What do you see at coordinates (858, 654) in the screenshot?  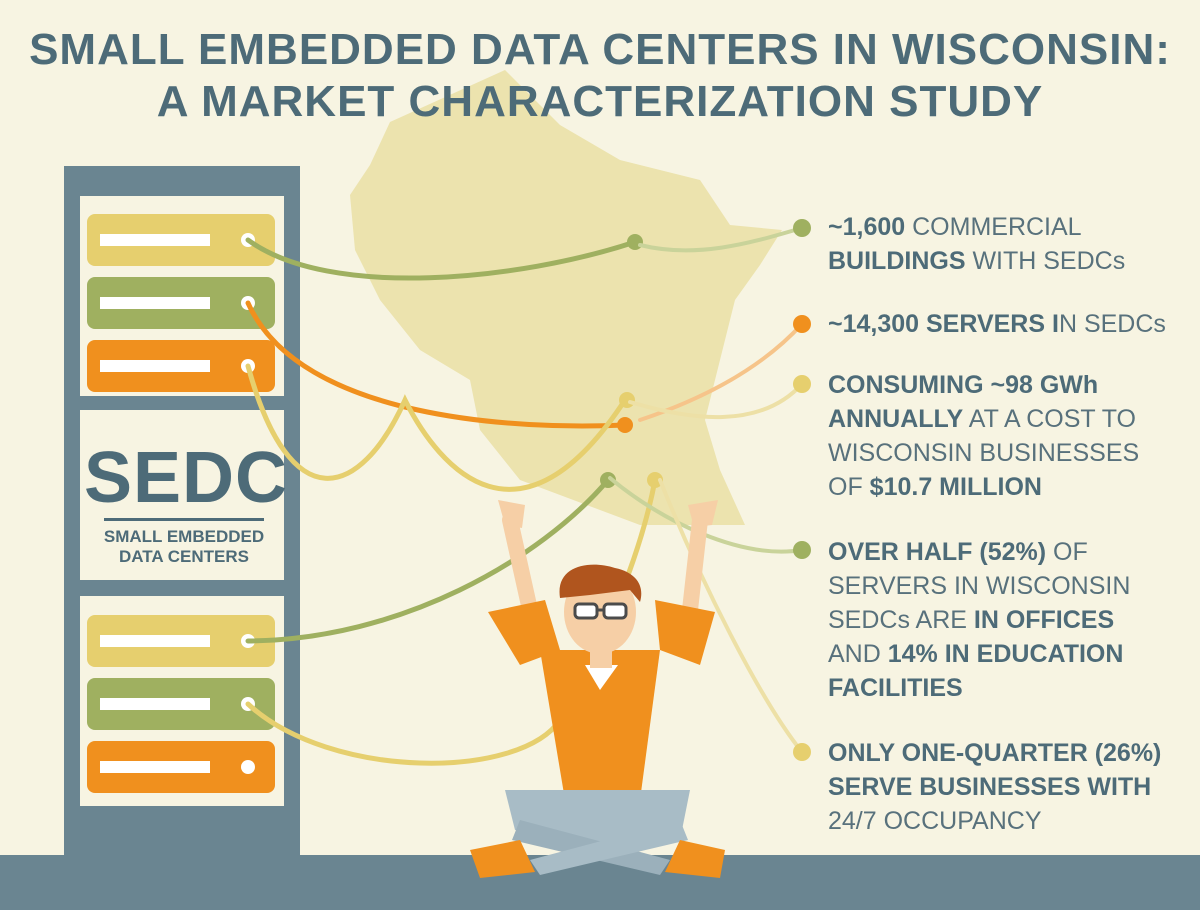 I see `fact-text: AND` at bounding box center [858, 654].